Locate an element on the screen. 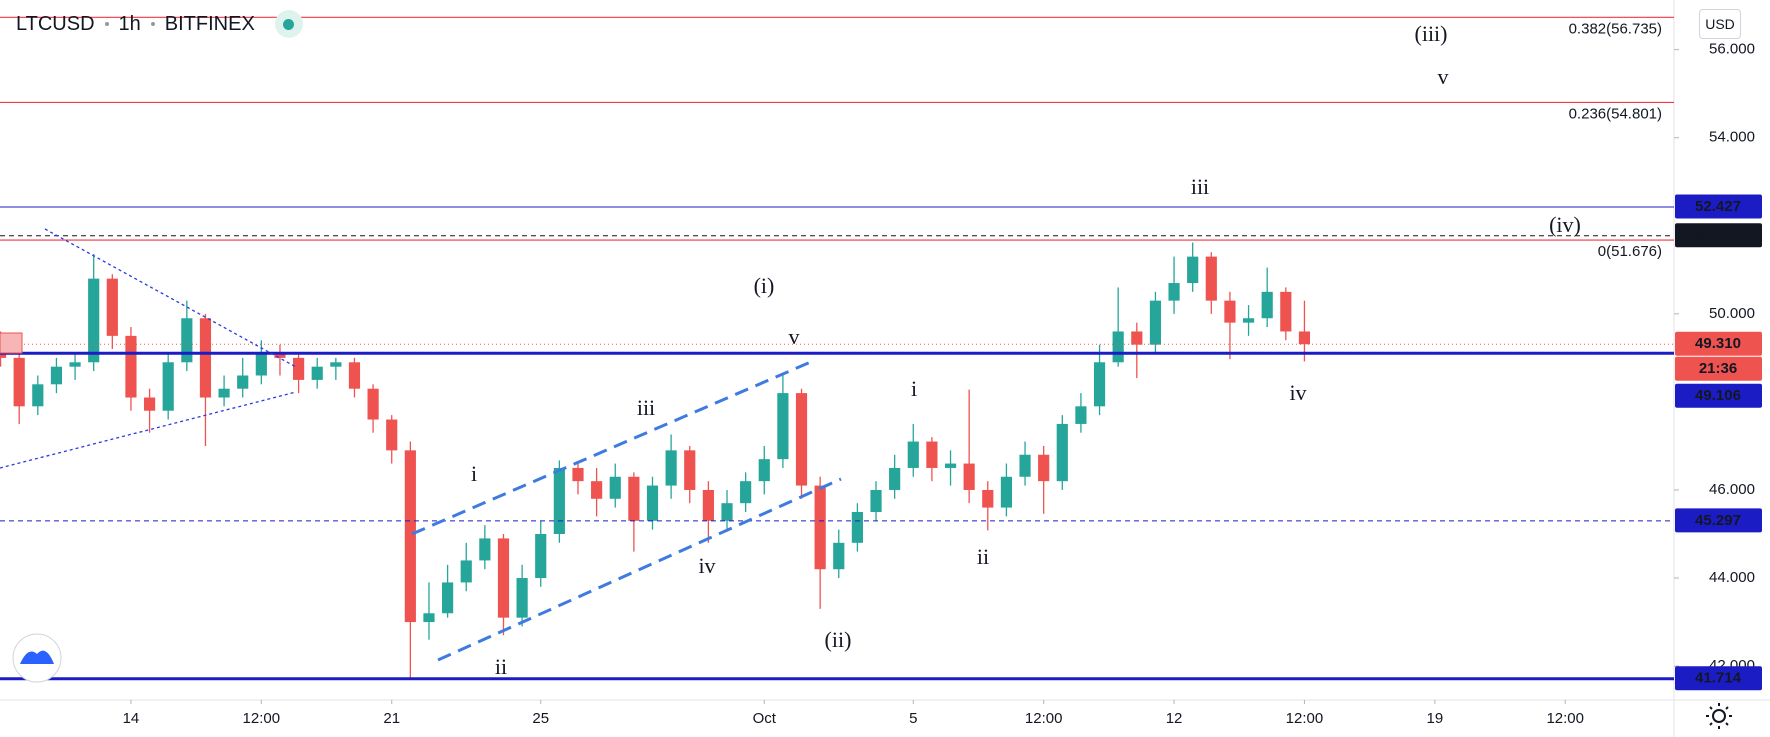 This screenshot has height=737, width=1770. y-tick-label: 44.000 is located at coordinates (1732, 577).